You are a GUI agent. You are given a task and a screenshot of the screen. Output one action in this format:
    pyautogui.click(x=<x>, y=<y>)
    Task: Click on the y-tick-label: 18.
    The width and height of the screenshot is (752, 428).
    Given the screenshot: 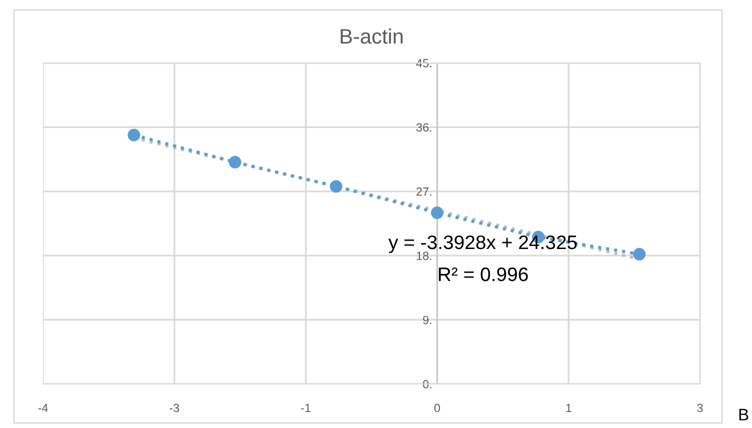 What is the action you would take?
    pyautogui.click(x=424, y=256)
    